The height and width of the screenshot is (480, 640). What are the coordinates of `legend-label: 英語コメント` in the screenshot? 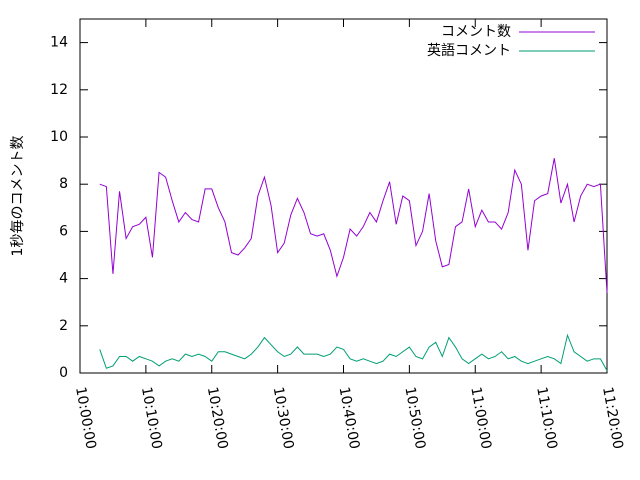 It's located at (469, 50).